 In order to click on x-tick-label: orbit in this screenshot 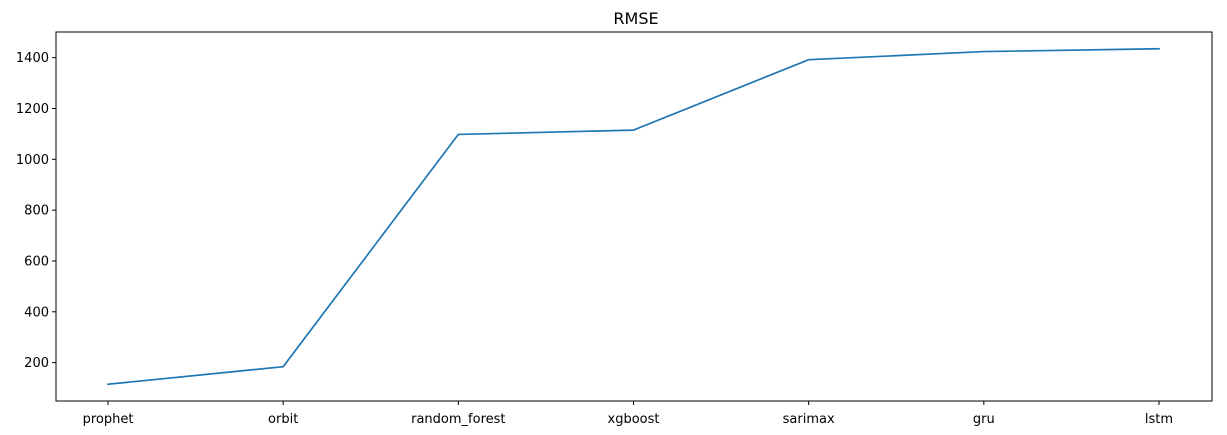, I will do `click(283, 419)`.